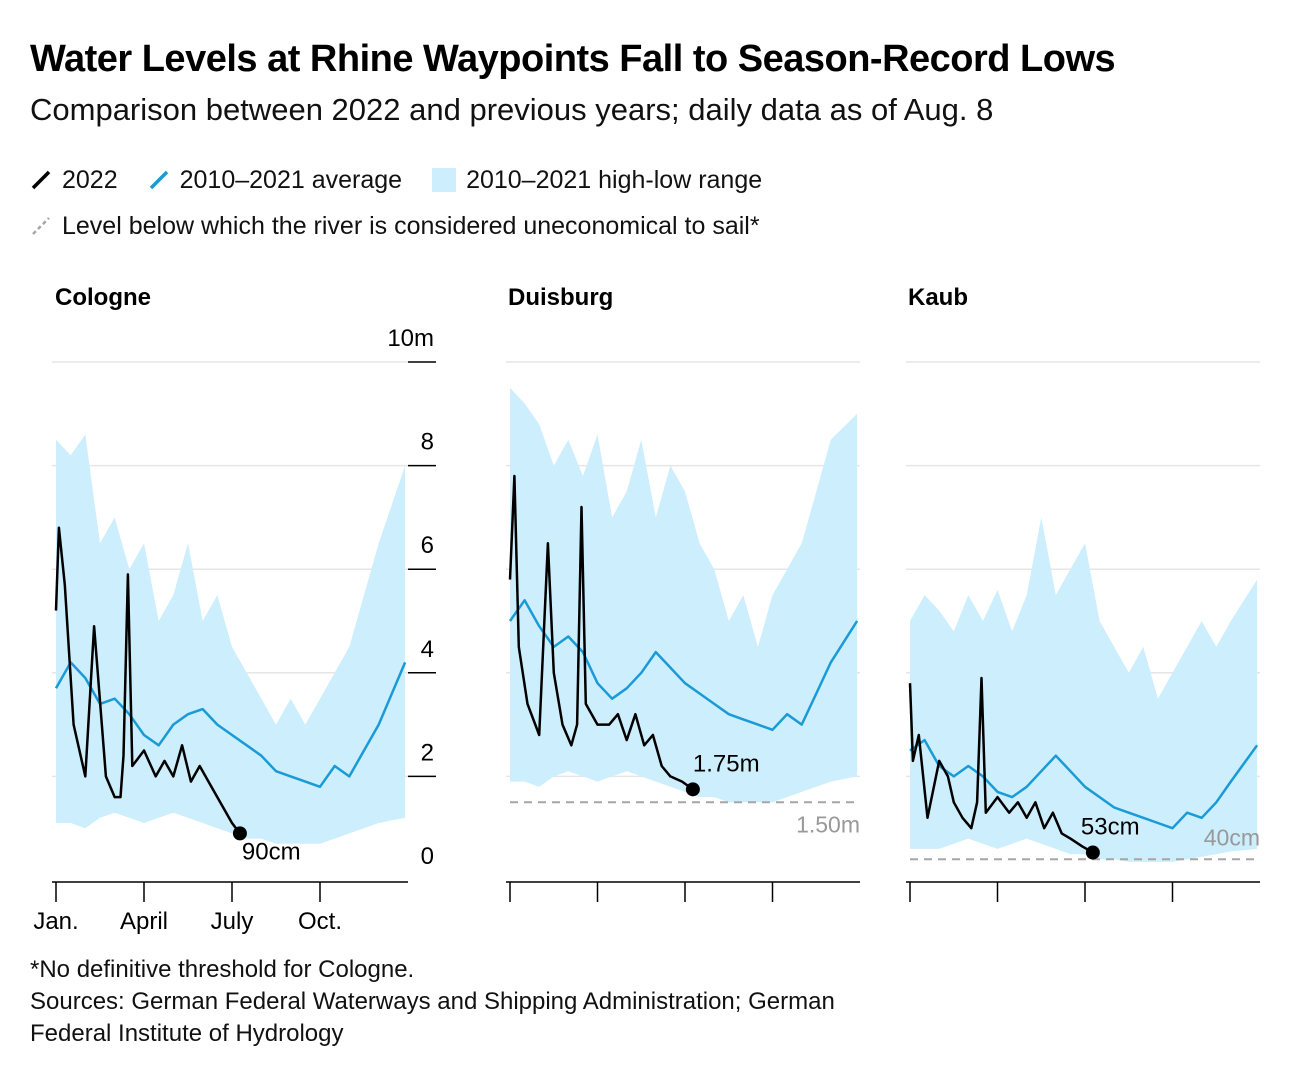 Image resolution: width=1296 pixels, height=1066 pixels. I want to click on range-band-duisburg, so click(684, 595).